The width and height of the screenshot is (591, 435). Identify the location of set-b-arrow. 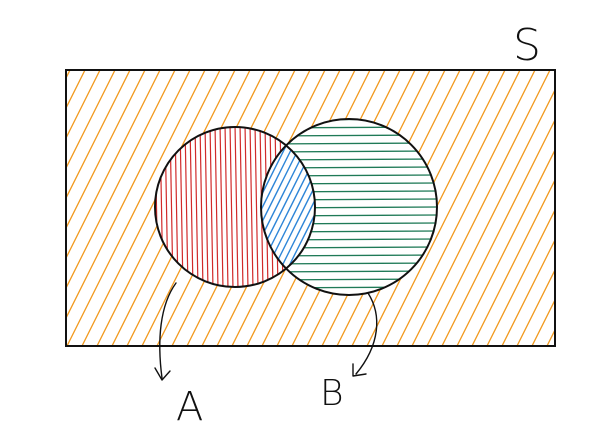
(366, 333).